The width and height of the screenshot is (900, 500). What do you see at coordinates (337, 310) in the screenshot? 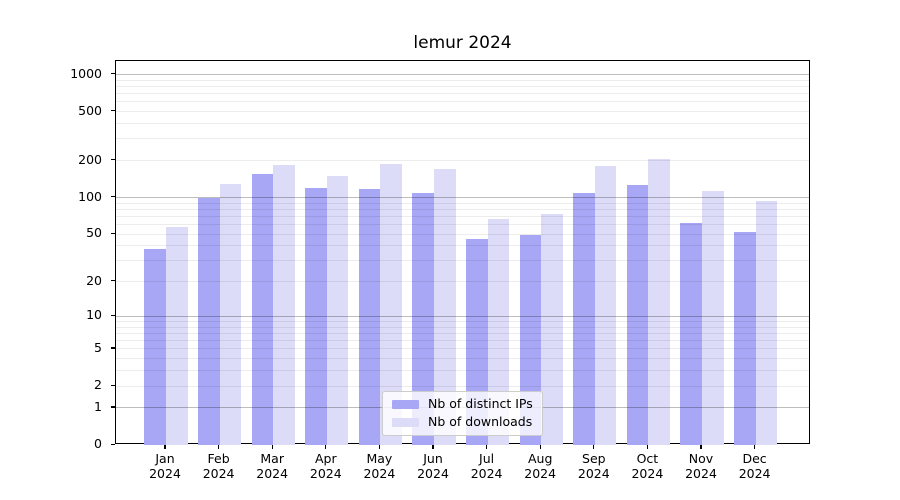
I see `bar-downloads-apr` at bounding box center [337, 310].